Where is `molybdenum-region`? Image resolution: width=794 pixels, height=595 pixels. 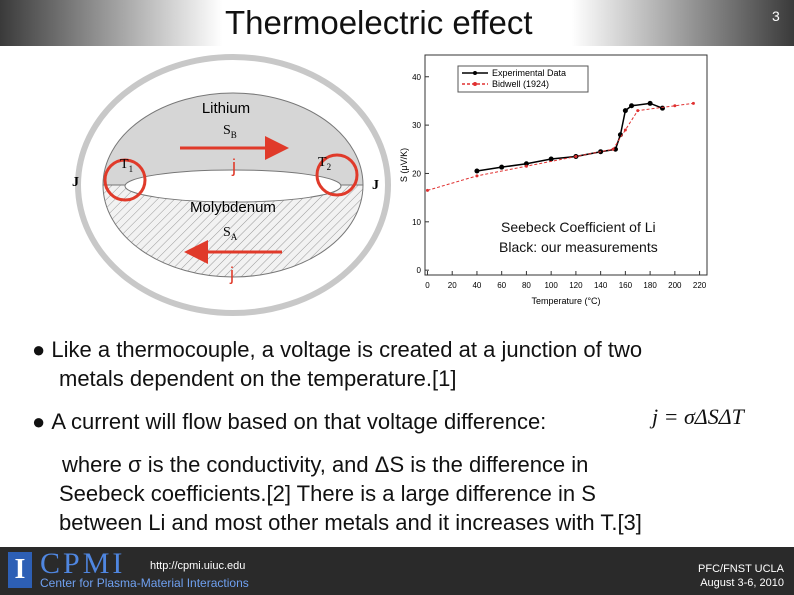 molybdenum-region is located at coordinates (233, 231).